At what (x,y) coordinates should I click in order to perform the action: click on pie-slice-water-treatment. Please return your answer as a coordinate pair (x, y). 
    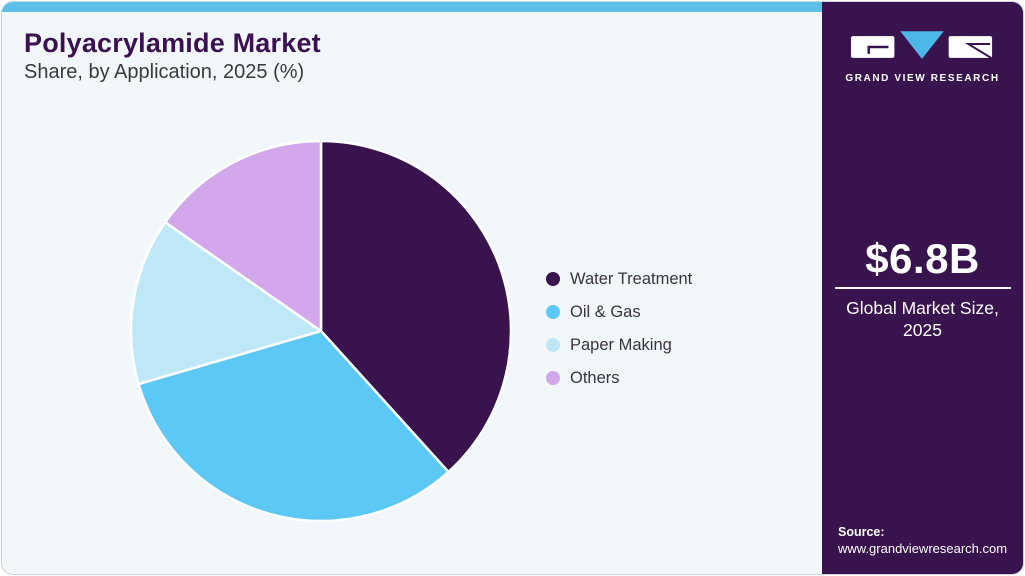
    Looking at the image, I should click on (416, 306).